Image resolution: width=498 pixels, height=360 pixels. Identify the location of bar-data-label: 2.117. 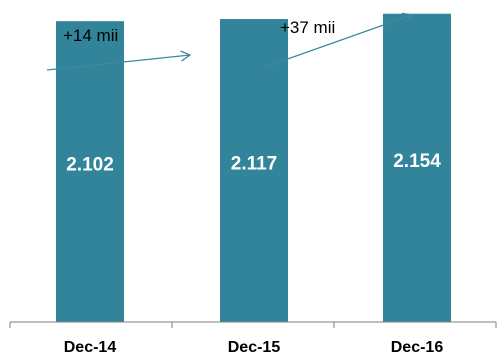
(254, 164).